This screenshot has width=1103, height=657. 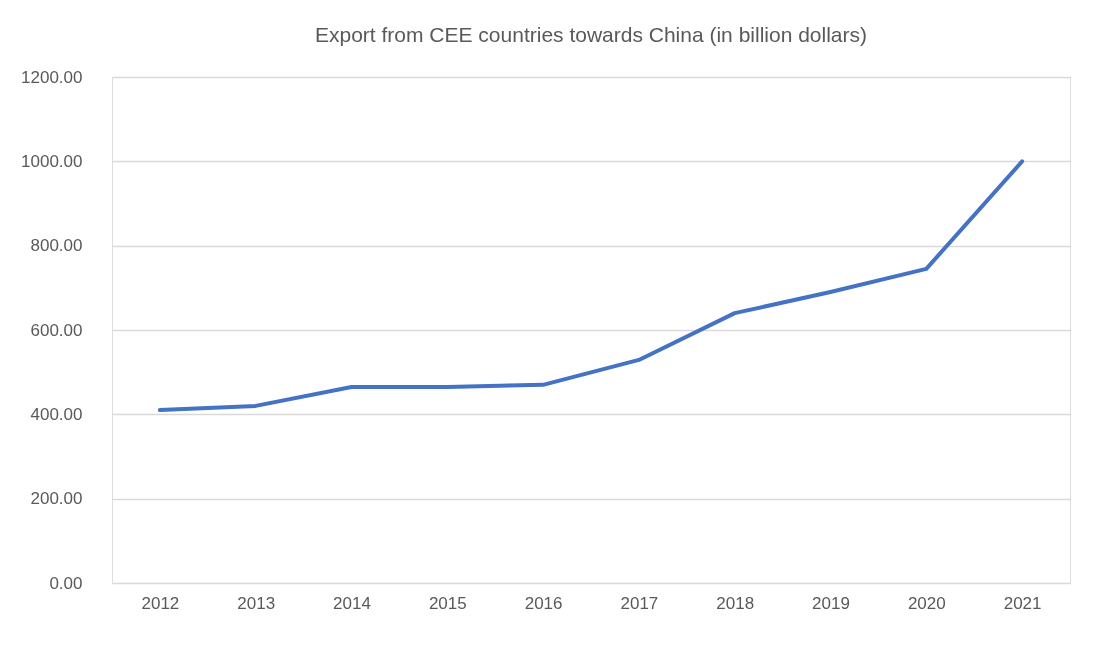 I want to click on y-tick-label: 800.00, so click(x=56, y=246).